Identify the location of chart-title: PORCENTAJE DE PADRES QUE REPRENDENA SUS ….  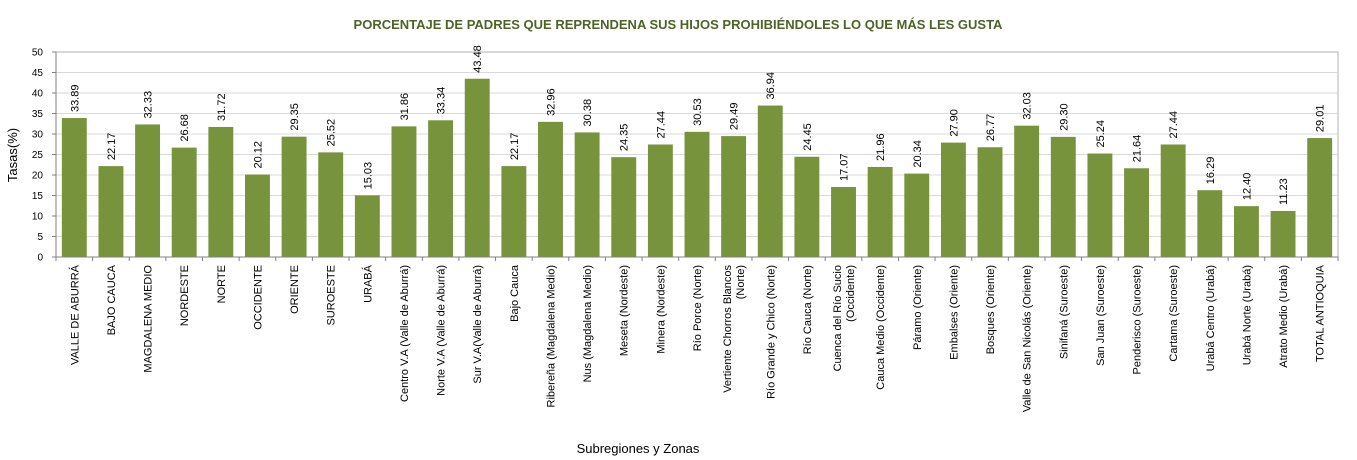
(678, 24).